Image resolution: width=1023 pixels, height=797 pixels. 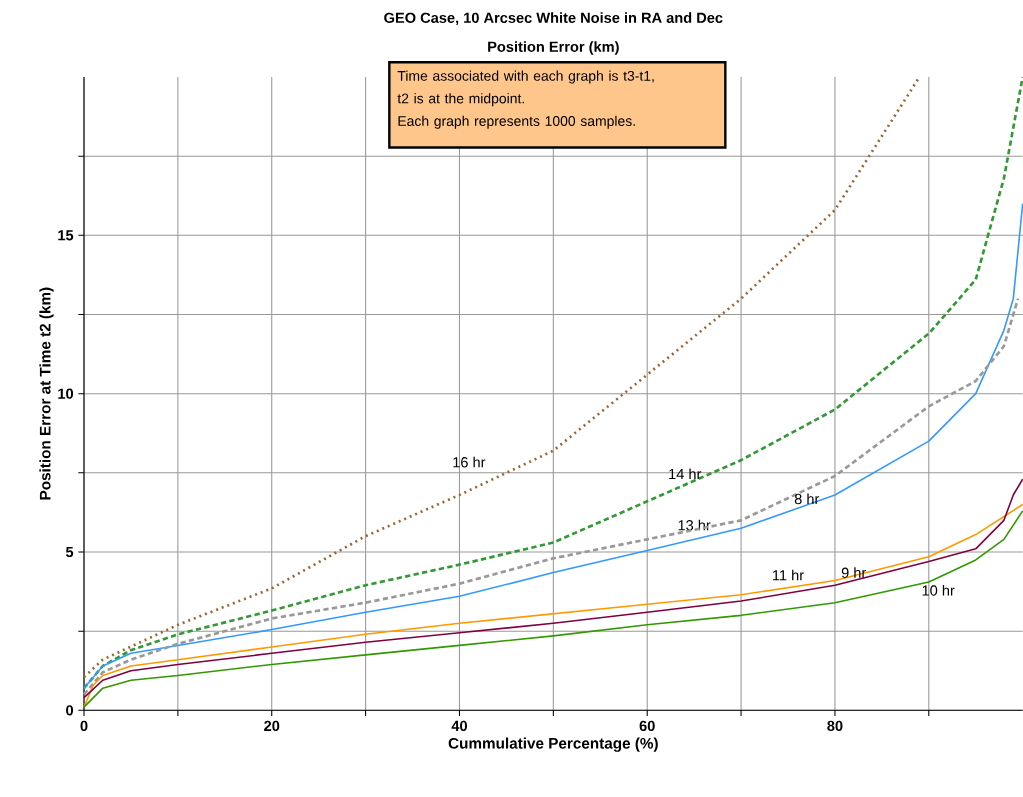 What do you see at coordinates (807, 499) in the screenshot?
I see `series-label: 8 hr` at bounding box center [807, 499].